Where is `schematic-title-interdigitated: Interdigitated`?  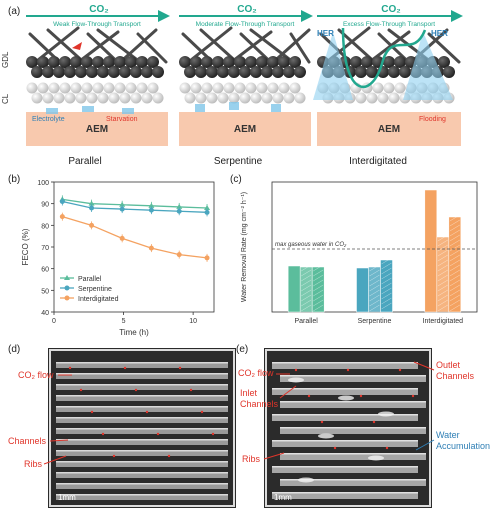 schematic-title-interdigitated: Interdigitated is located at coordinates (378, 161).